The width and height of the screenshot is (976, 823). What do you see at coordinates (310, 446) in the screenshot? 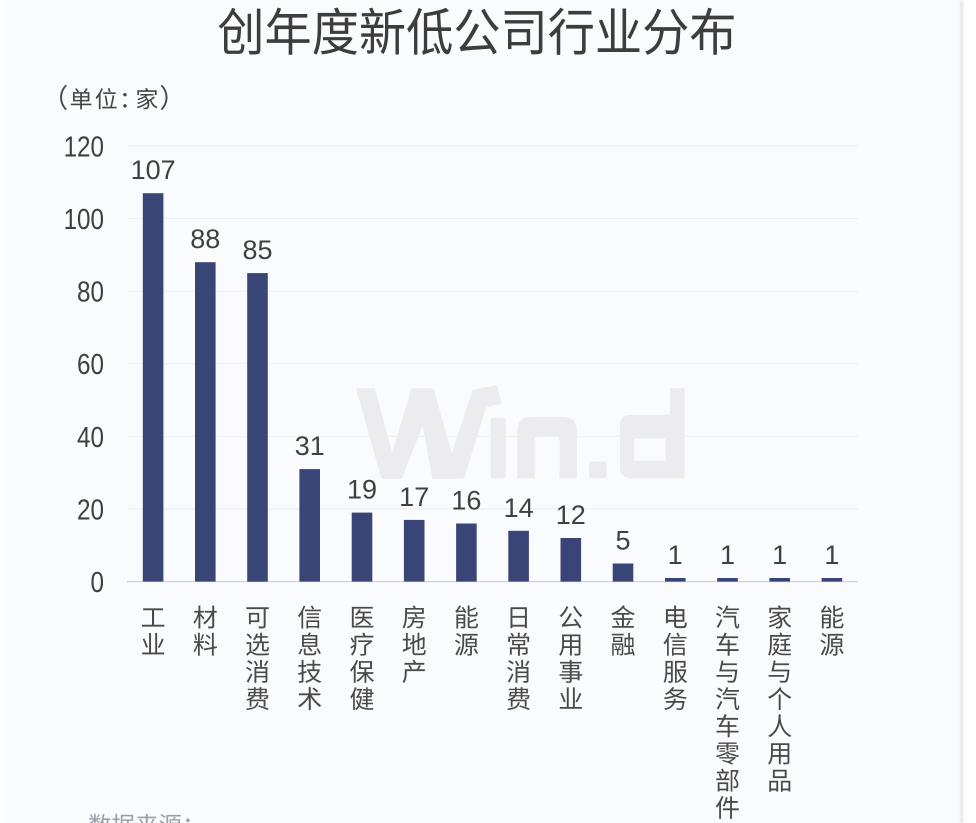
I see `svg-text: 31` at bounding box center [310, 446].